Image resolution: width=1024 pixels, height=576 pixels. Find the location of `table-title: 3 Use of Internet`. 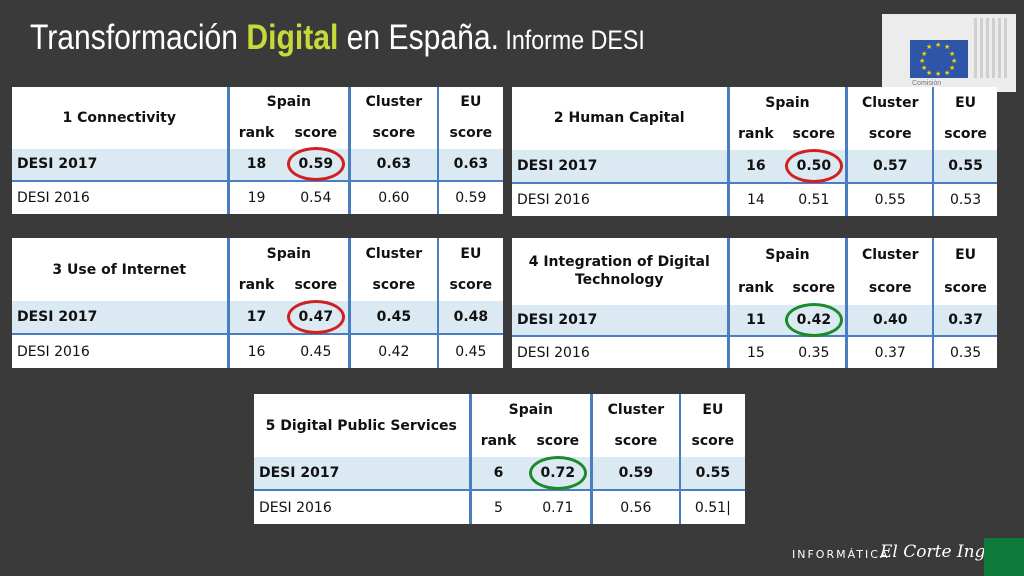

table-title: 3 Use of Internet is located at coordinates (121, 269).